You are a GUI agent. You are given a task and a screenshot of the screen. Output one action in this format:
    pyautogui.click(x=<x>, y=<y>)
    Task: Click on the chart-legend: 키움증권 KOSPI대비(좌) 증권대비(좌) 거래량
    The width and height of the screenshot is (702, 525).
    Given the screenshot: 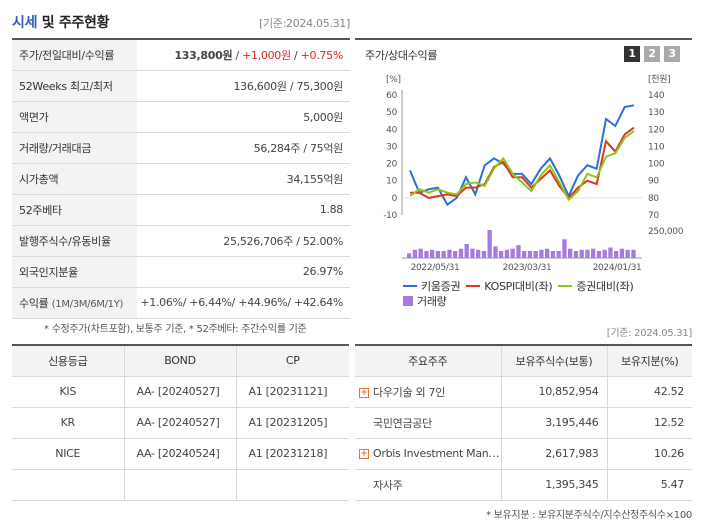 What is the action you would take?
    pyautogui.click(x=521, y=293)
    